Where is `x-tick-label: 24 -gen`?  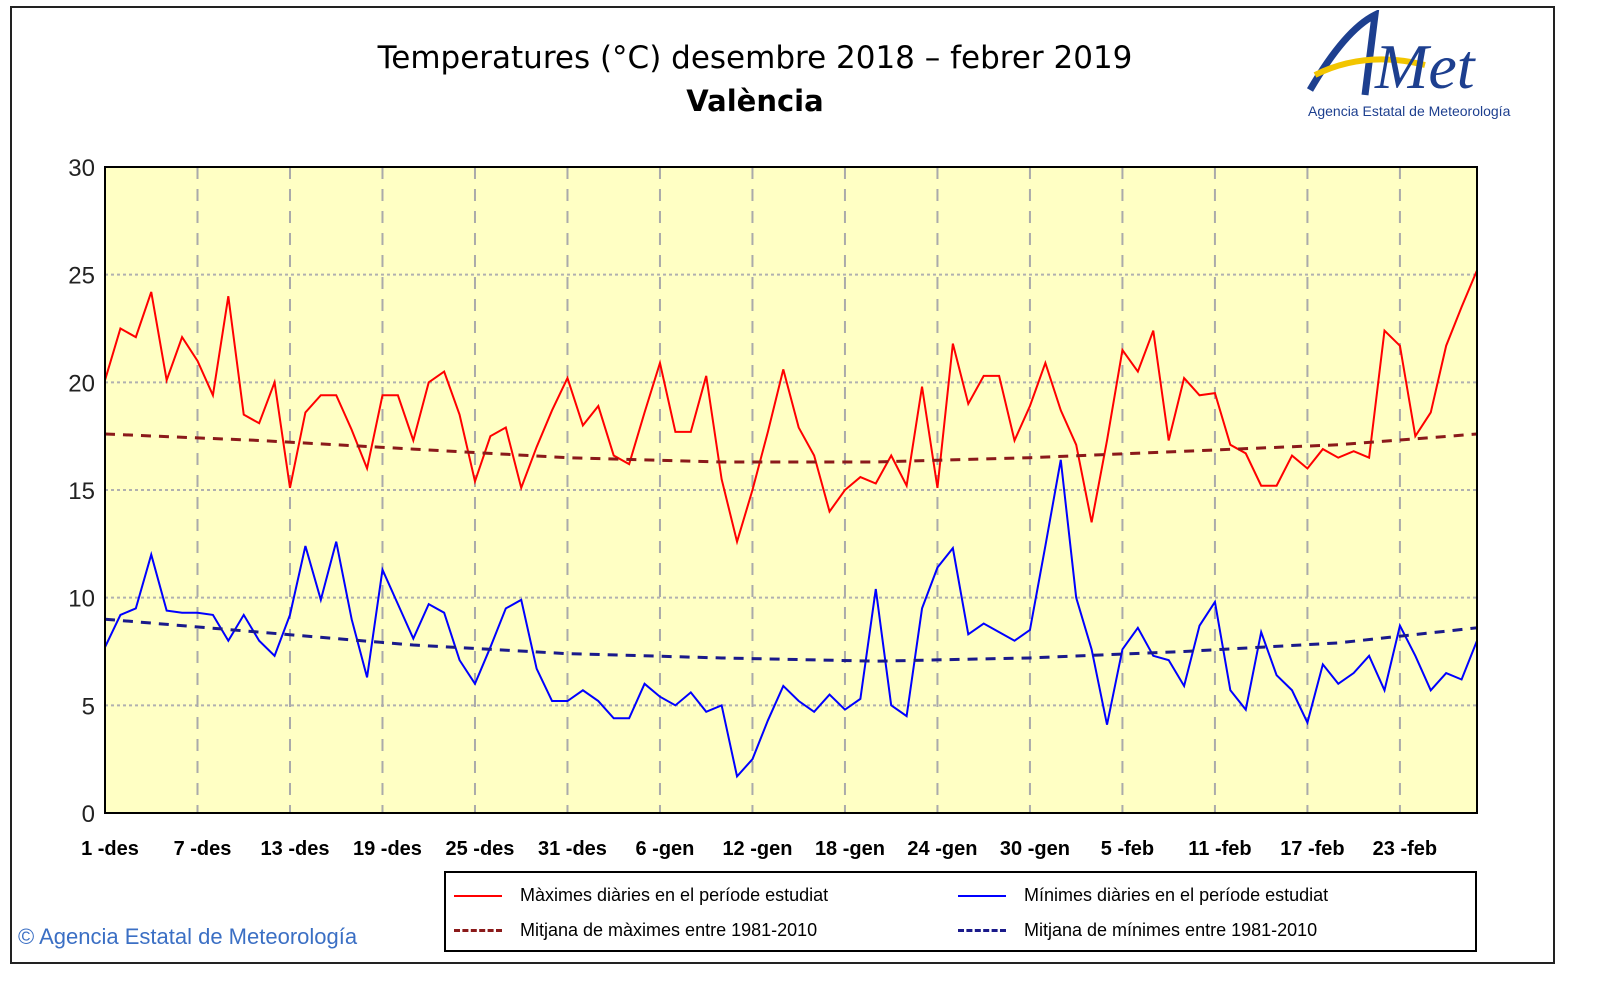 x-tick-label: 24 -gen is located at coordinates (942, 849).